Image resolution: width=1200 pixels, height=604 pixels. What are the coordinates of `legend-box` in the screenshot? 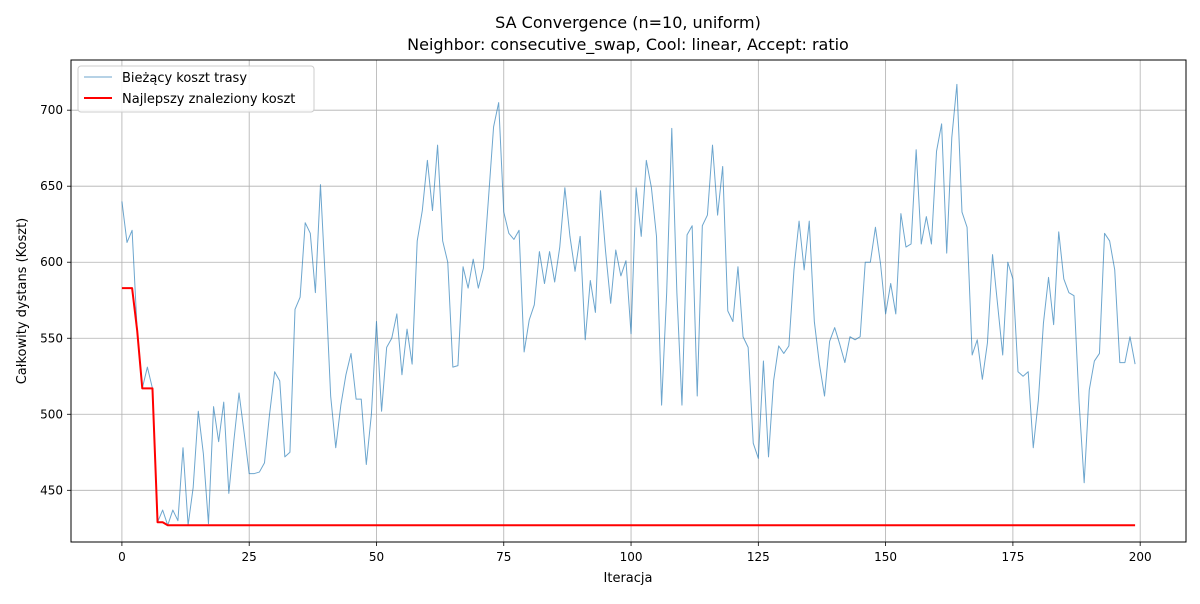 It's located at (196, 89).